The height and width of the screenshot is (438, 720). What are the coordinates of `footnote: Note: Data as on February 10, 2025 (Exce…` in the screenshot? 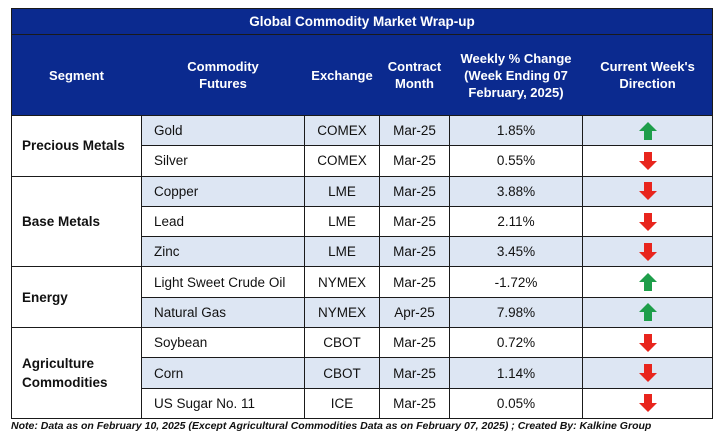 It's located at (331, 426).